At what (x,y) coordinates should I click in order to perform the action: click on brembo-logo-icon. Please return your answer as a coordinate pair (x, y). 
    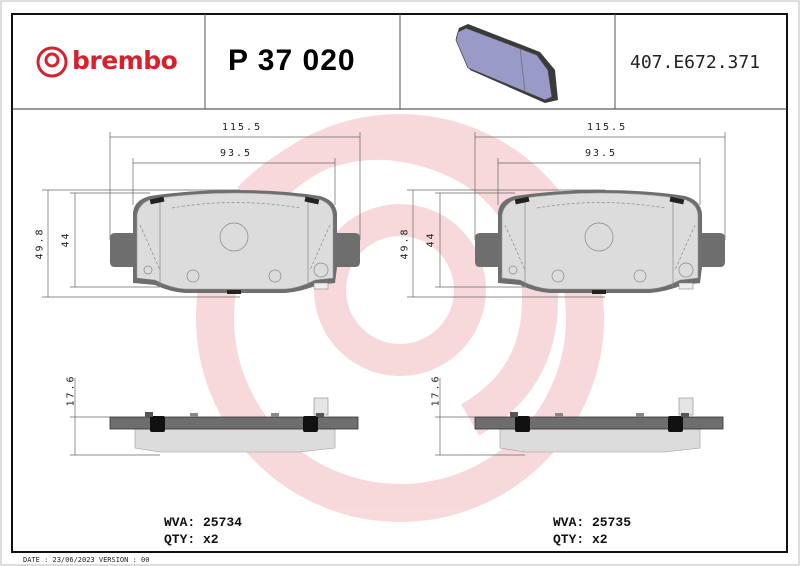
    Looking at the image, I should click on (52, 62).